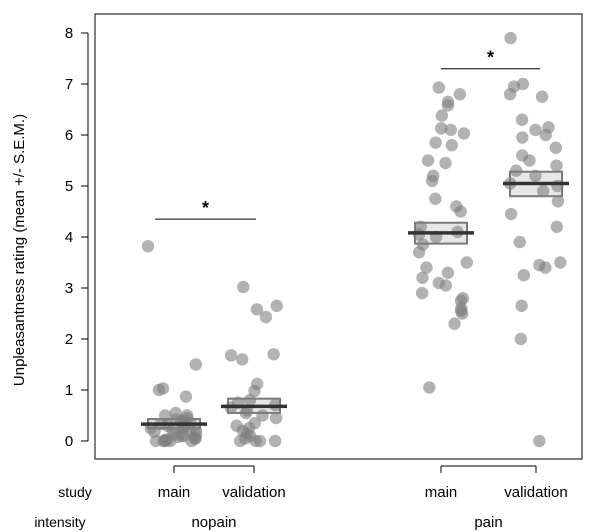 The height and width of the screenshot is (532, 598). I want to click on intensity-label-pain: pain, so click(488, 522).